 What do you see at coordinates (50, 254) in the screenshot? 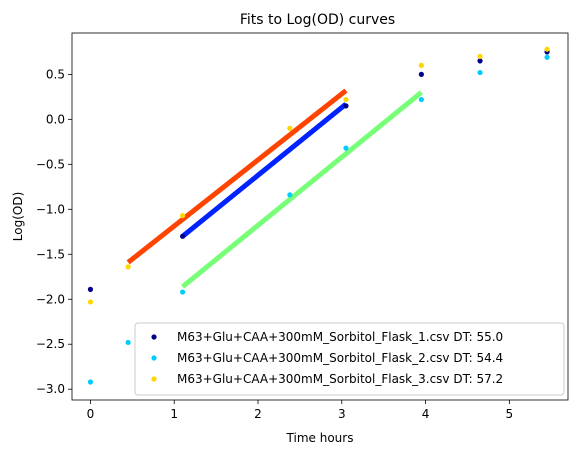
I see `y-tick-label: −1.5` at bounding box center [50, 254].